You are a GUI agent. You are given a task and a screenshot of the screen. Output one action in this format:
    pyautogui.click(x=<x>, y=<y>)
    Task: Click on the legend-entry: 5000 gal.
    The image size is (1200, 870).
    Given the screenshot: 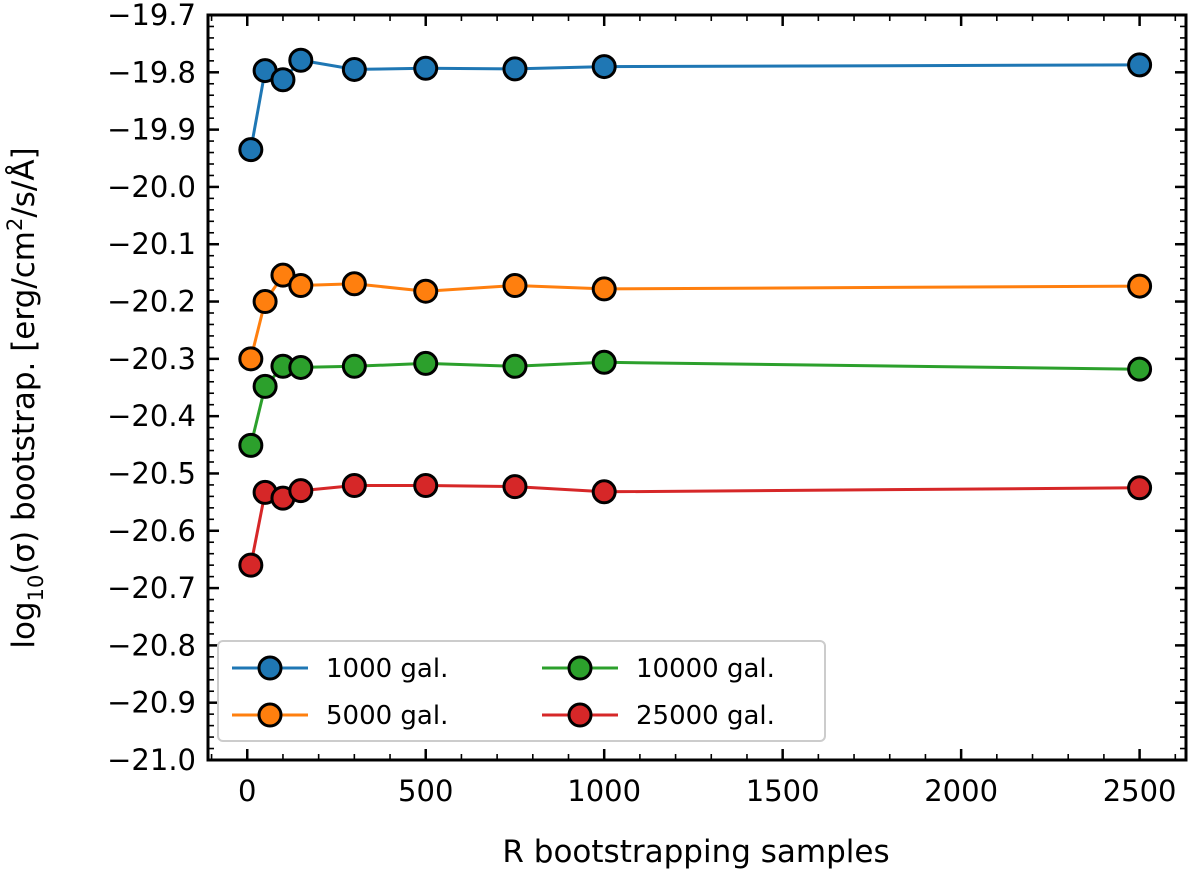 What is the action you would take?
    pyautogui.click(x=340, y=716)
    